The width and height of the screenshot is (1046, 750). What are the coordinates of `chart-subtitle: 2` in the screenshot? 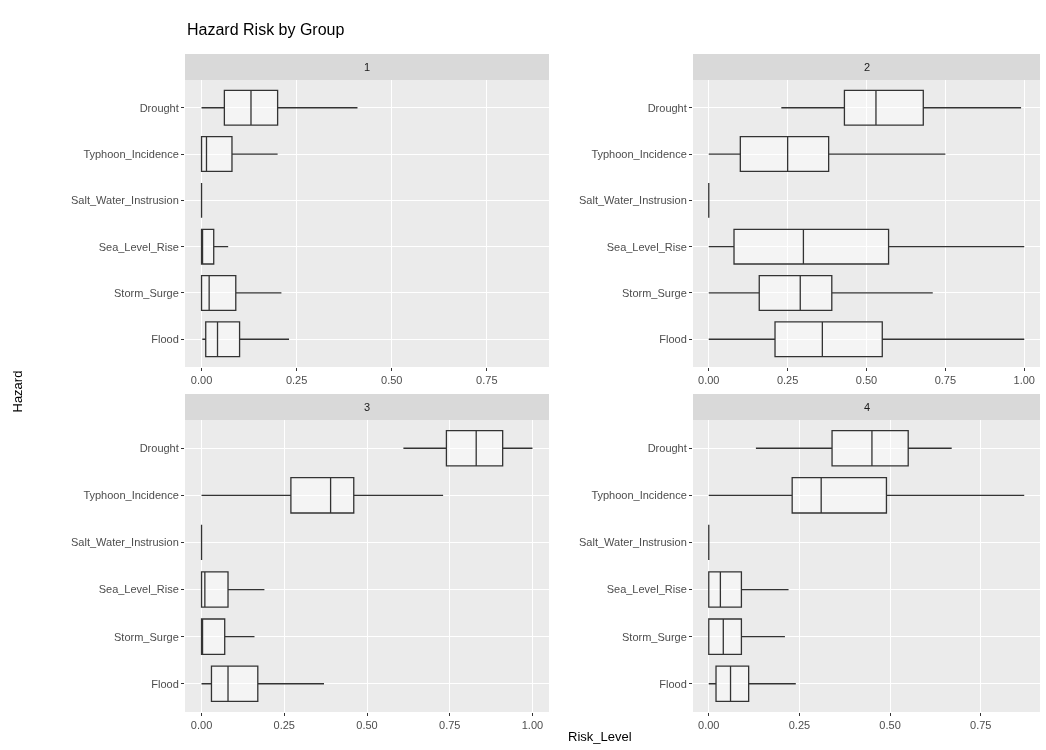 It's located at (867, 67).